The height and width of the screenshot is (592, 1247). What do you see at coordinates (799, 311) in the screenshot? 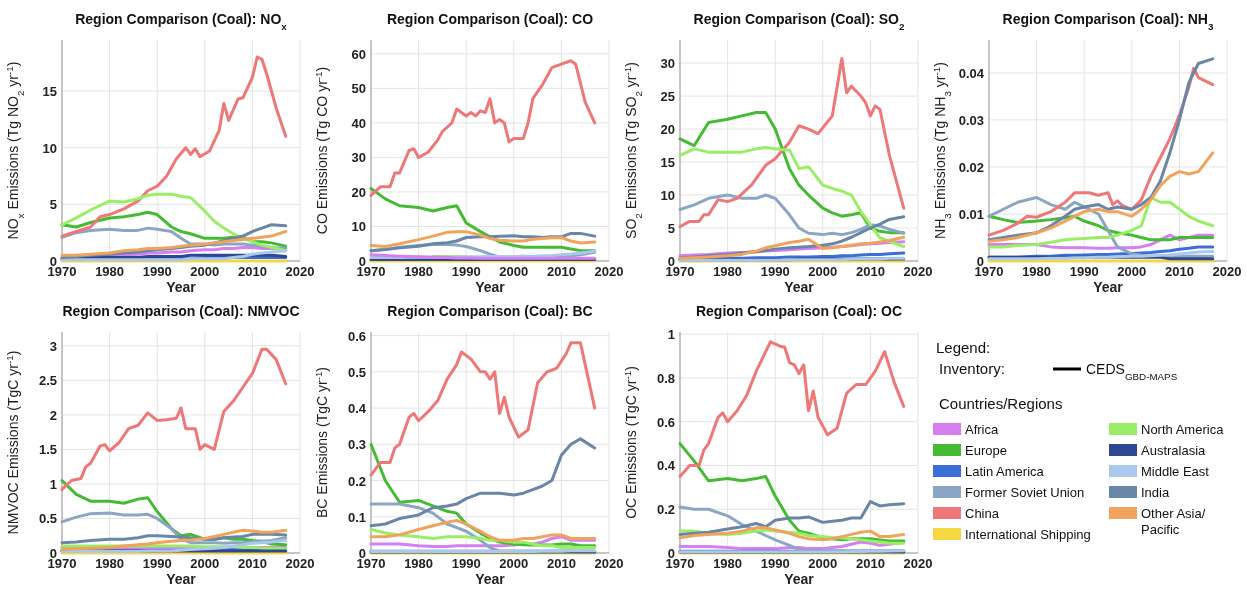
I see `chart-title: Region Comparison (Coal): OC` at bounding box center [799, 311].